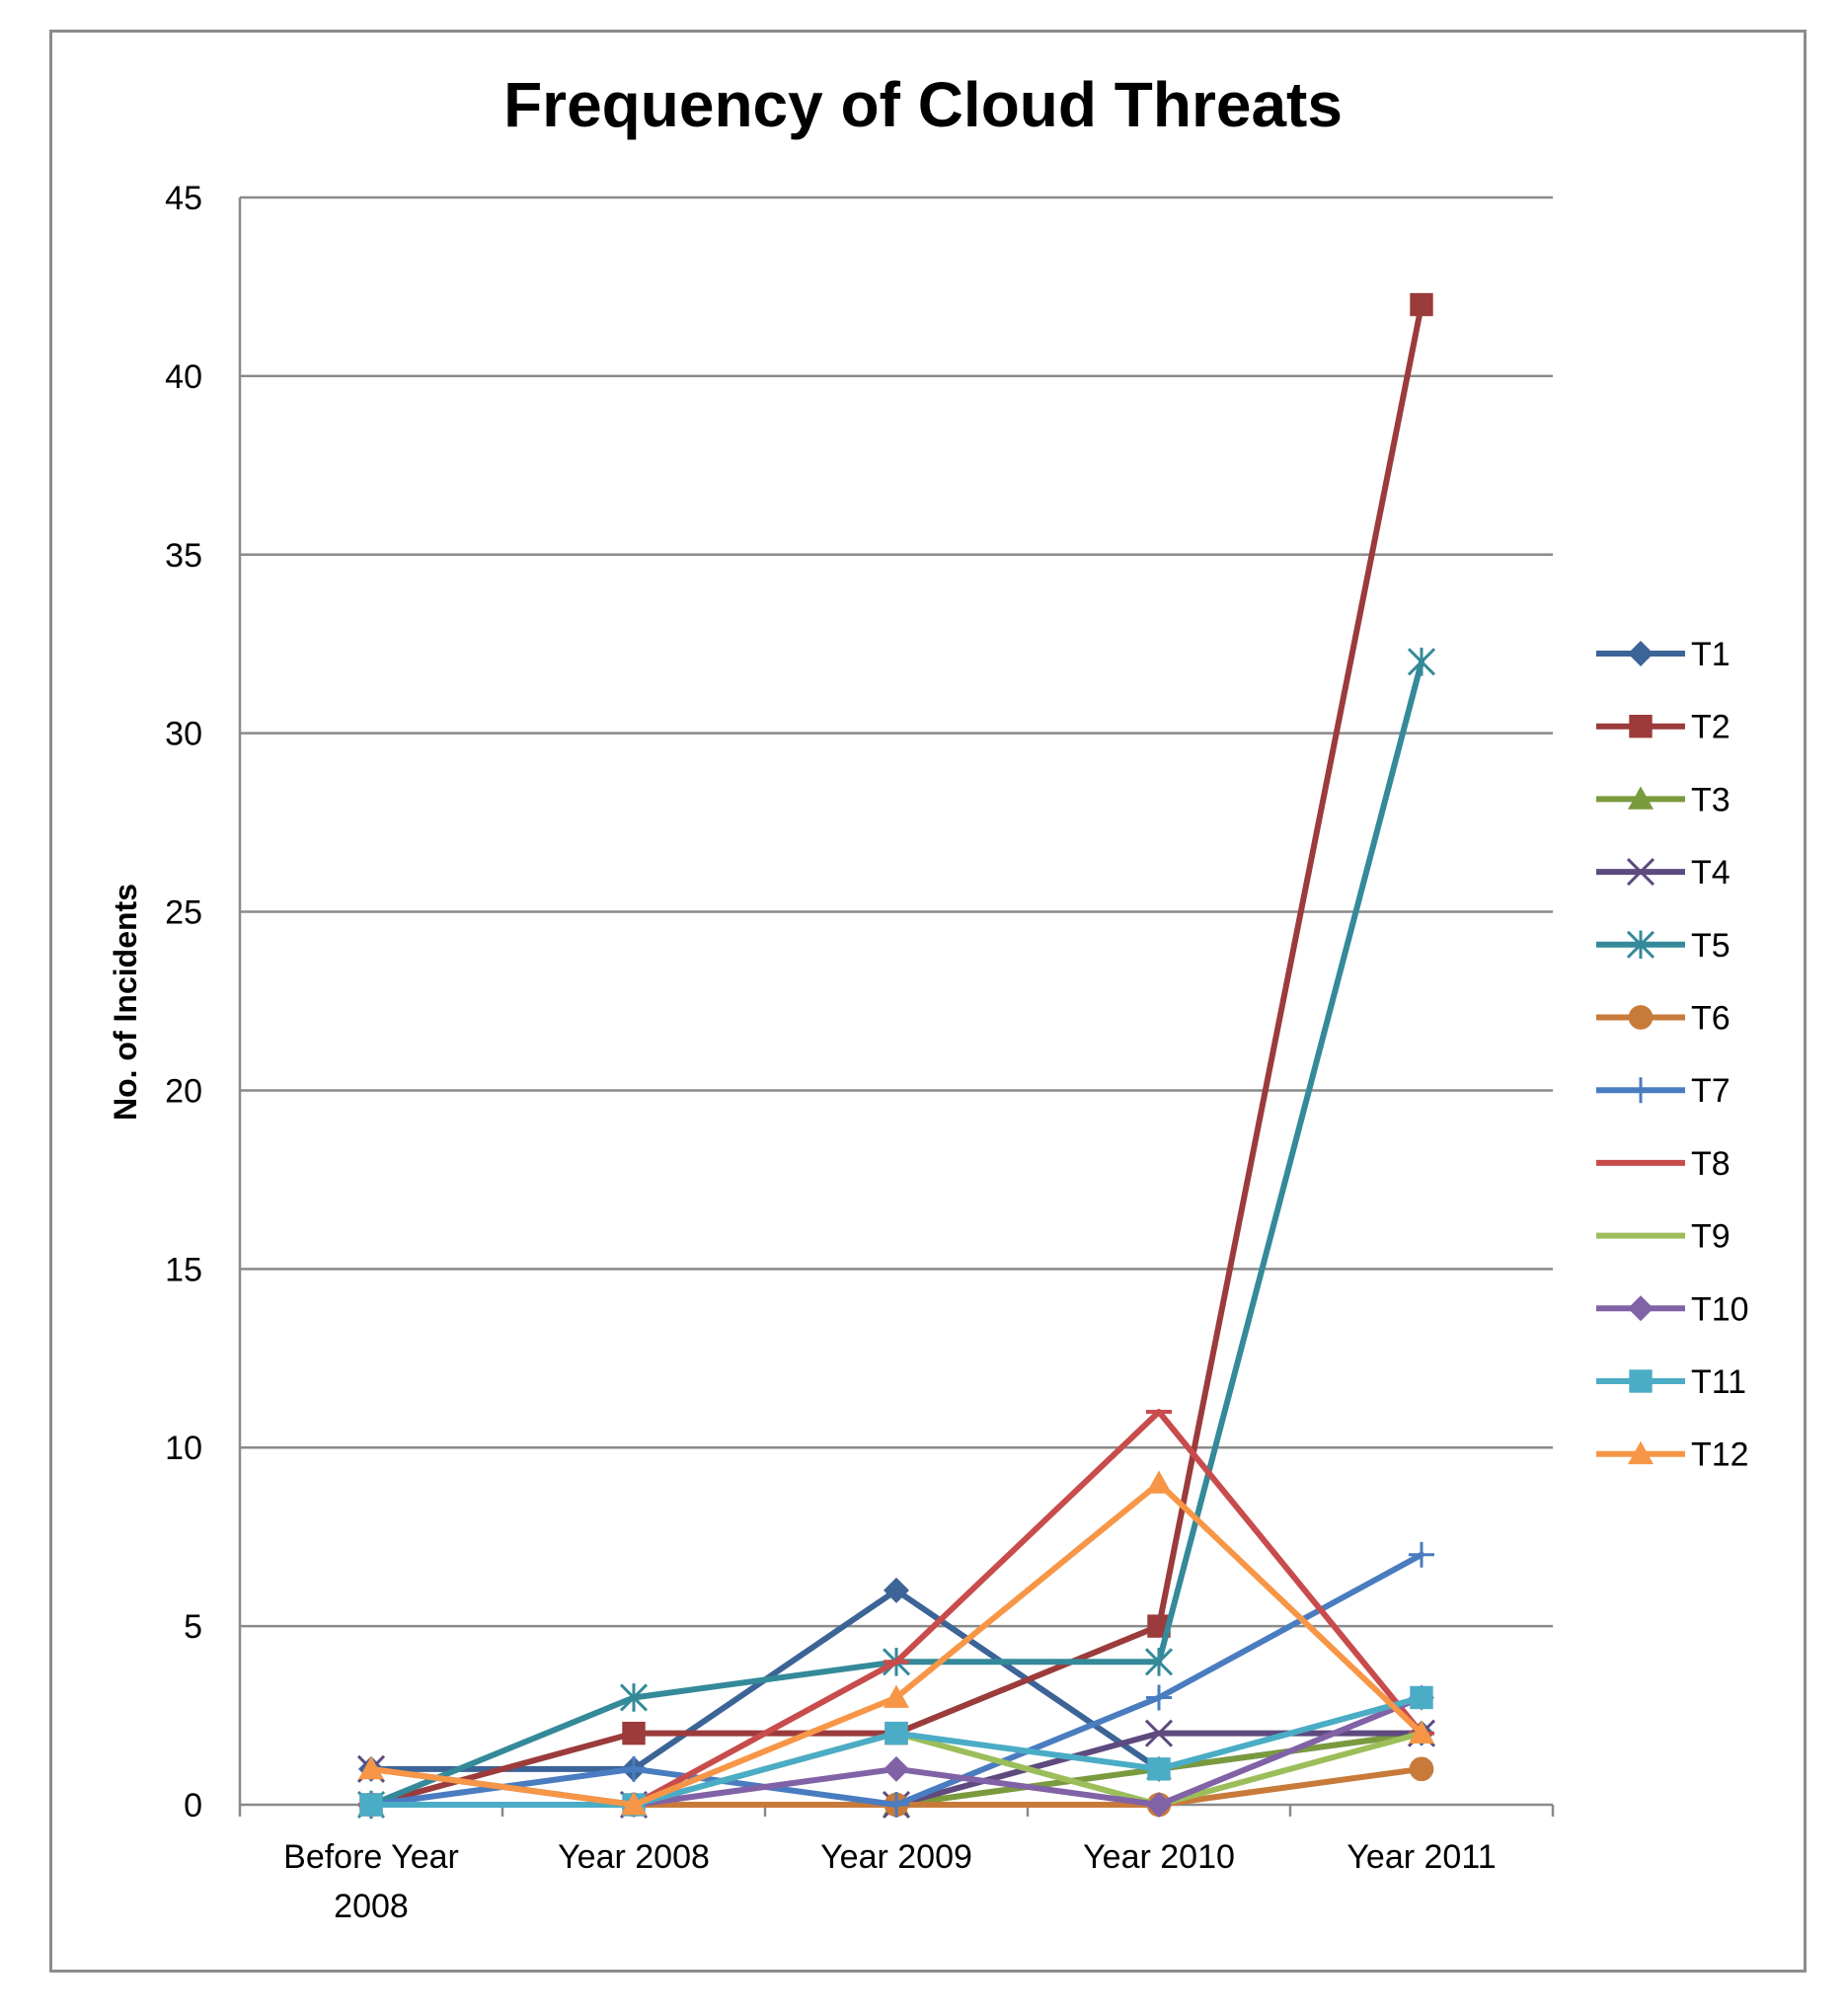 Image resolution: width=1846 pixels, height=2016 pixels. Describe the element at coordinates (183, 1091) in the screenshot. I see `y-tick-label: 20` at that location.